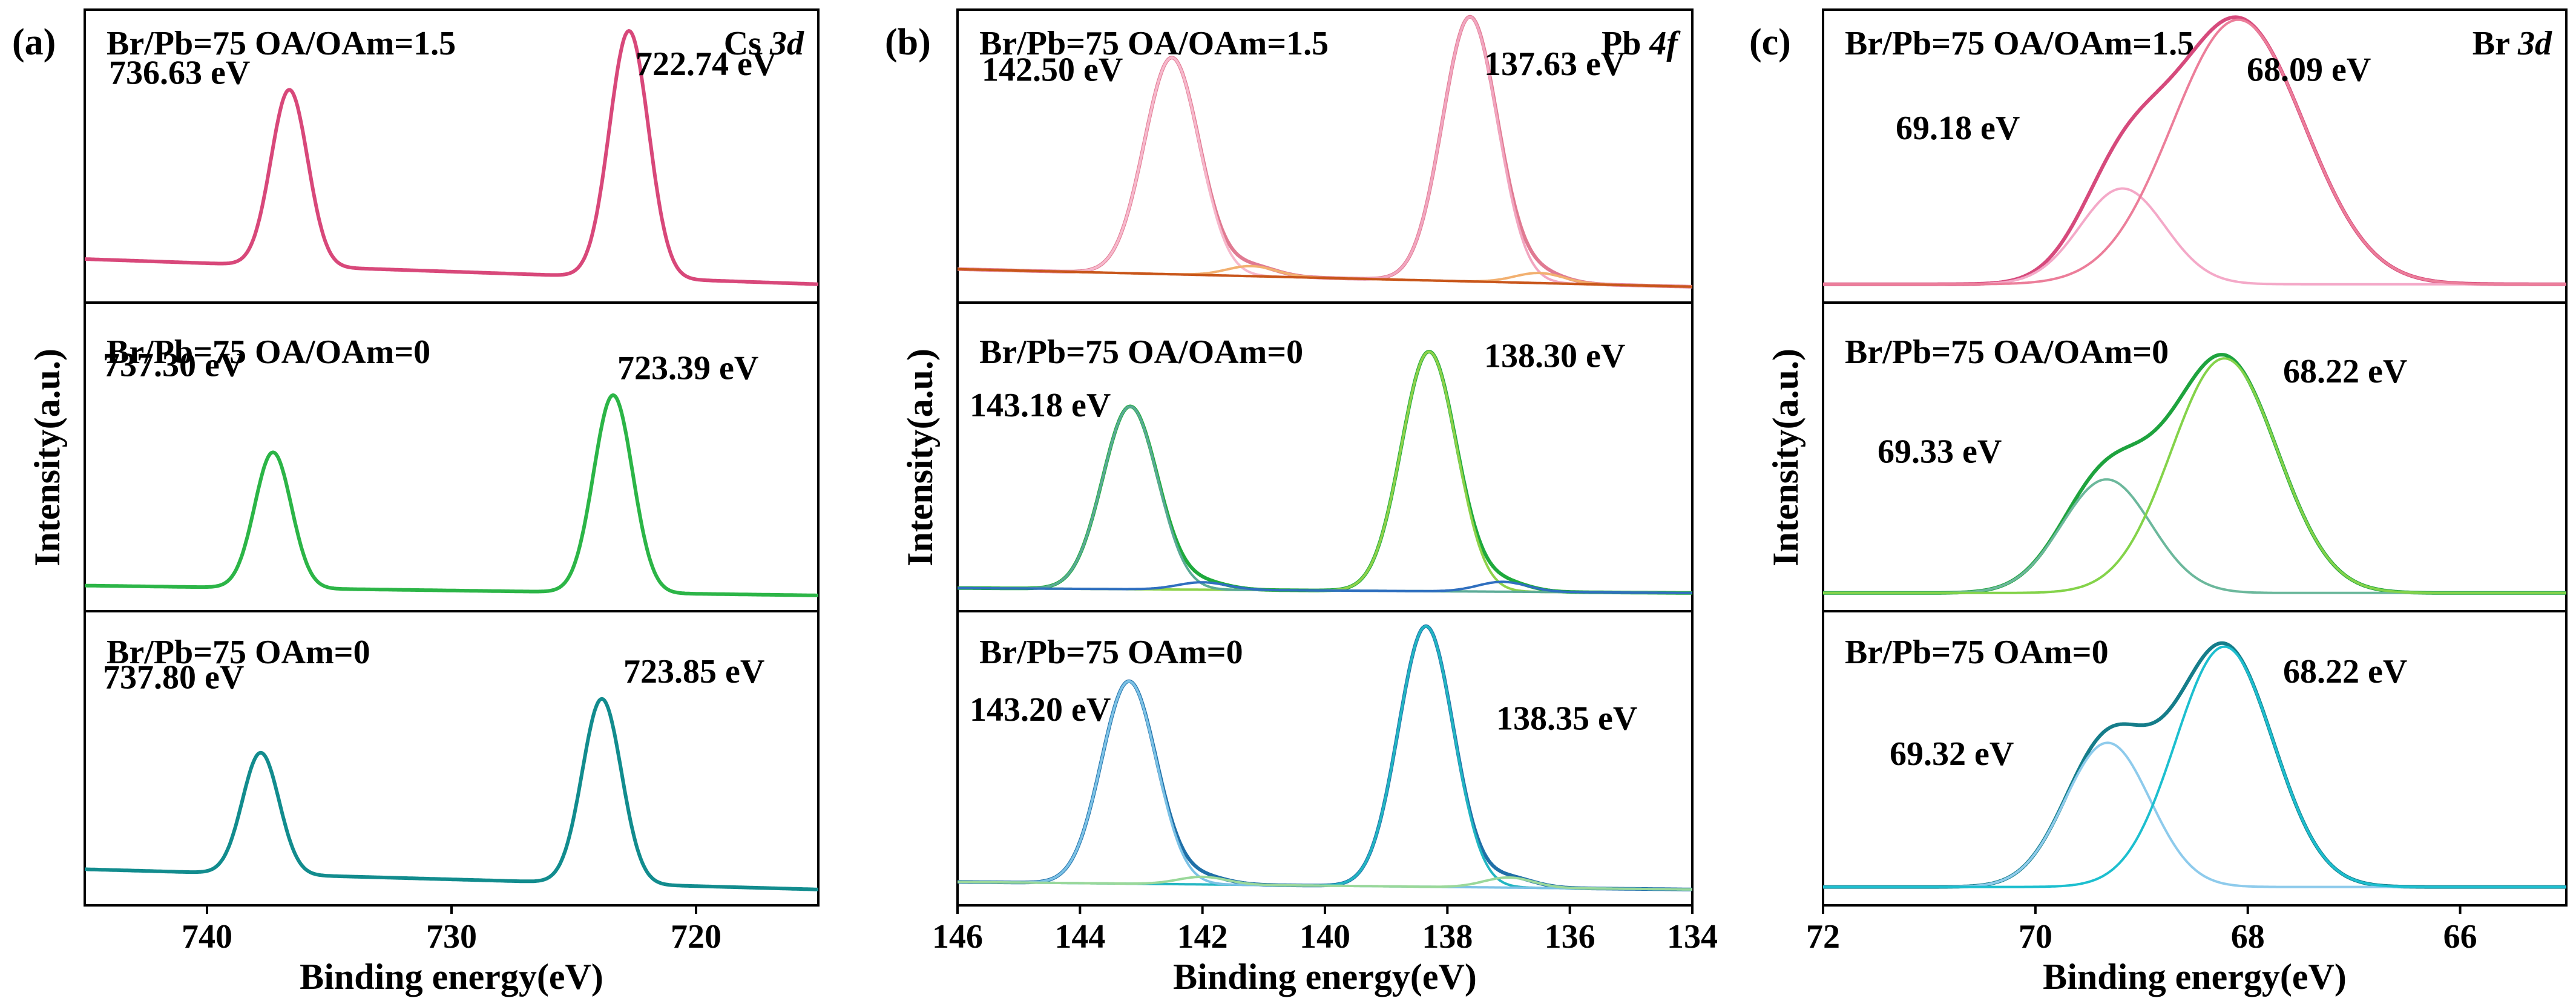  What do you see at coordinates (1823, 937) in the screenshot?
I see `x-tick-label: 72` at bounding box center [1823, 937].